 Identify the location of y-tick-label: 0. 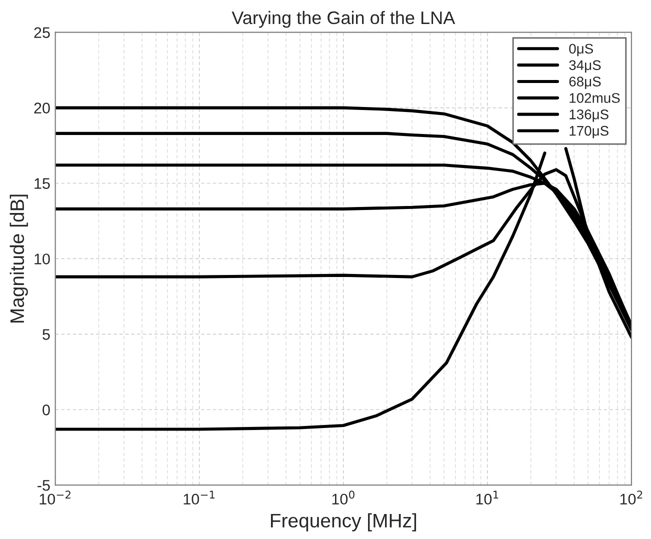
(46, 410).